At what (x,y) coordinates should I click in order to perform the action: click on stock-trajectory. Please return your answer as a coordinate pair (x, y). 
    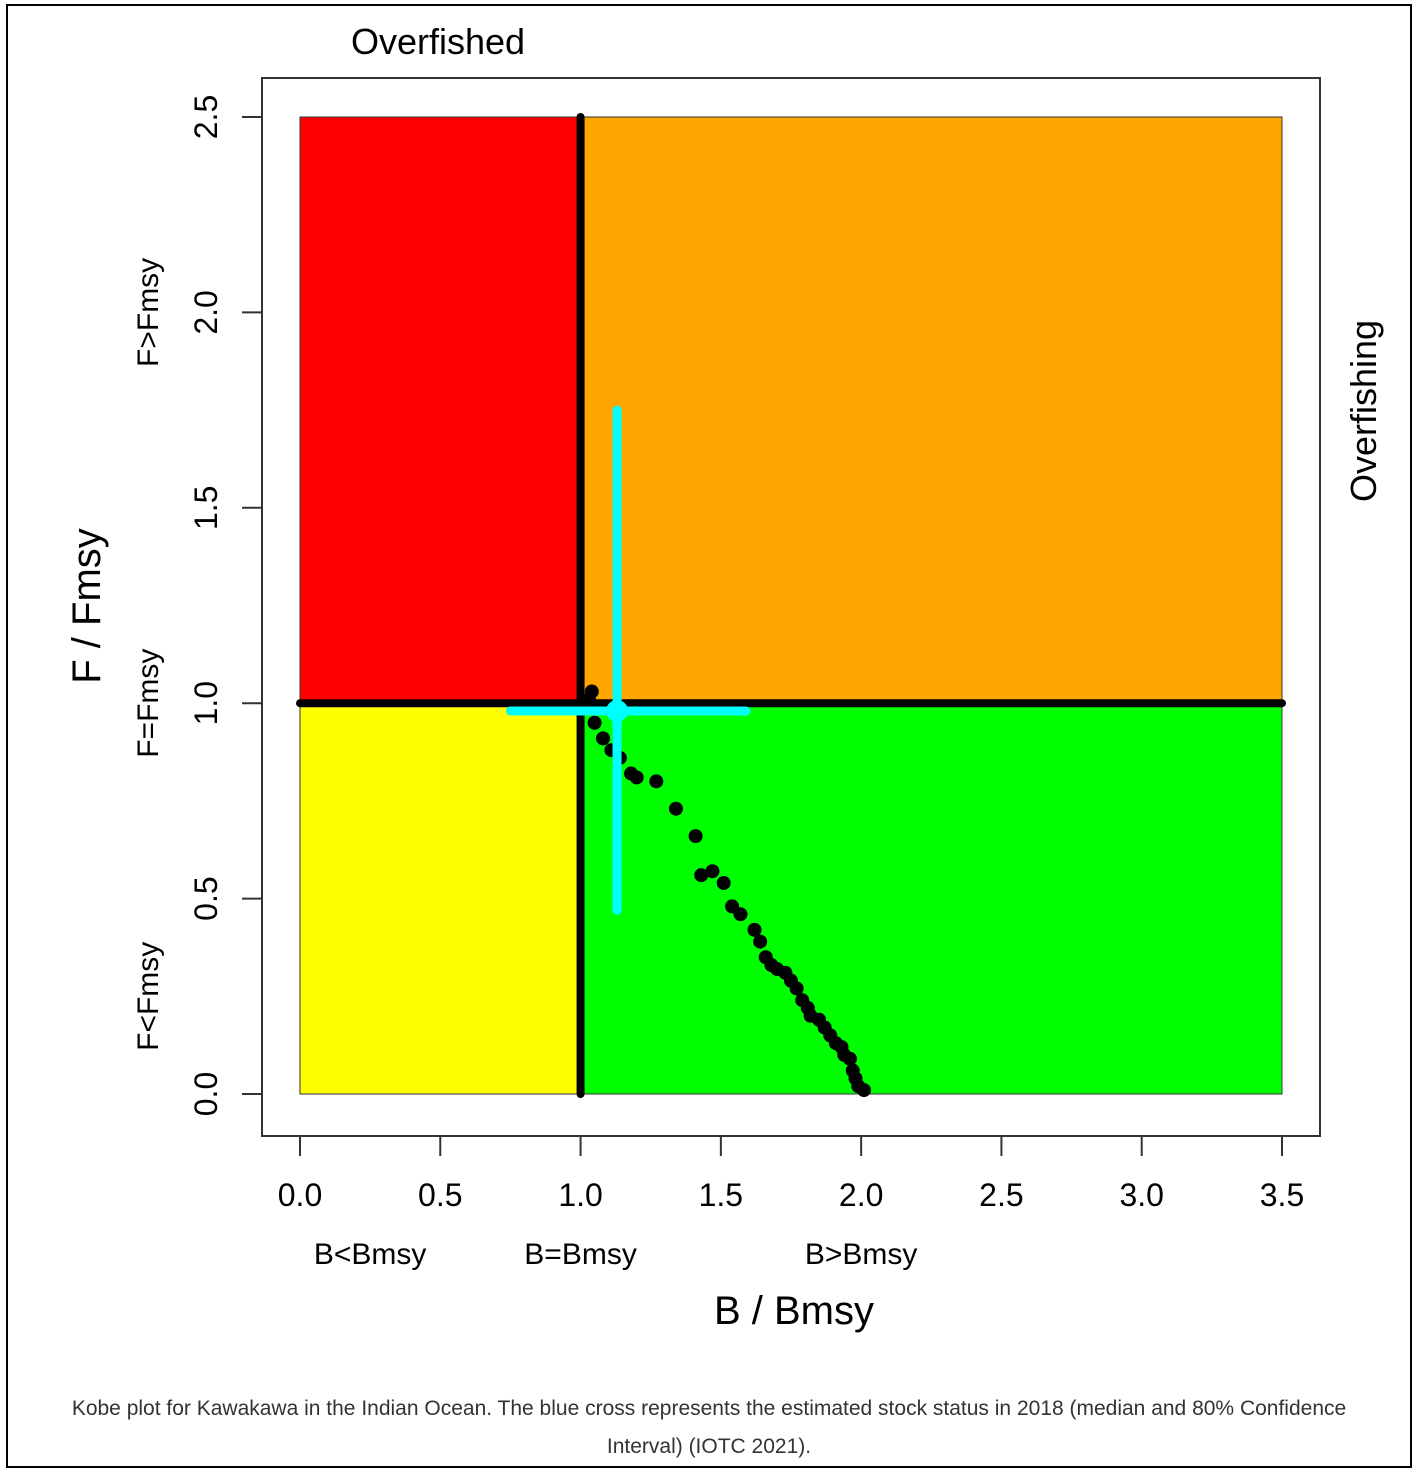
    Looking at the image, I should click on (726, 891).